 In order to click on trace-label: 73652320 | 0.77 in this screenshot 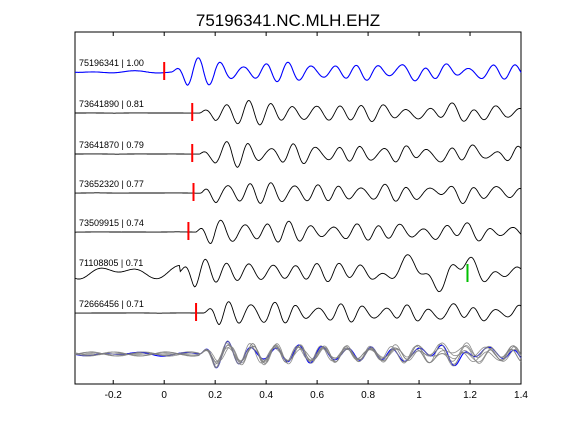, I will do `click(111, 184)`.